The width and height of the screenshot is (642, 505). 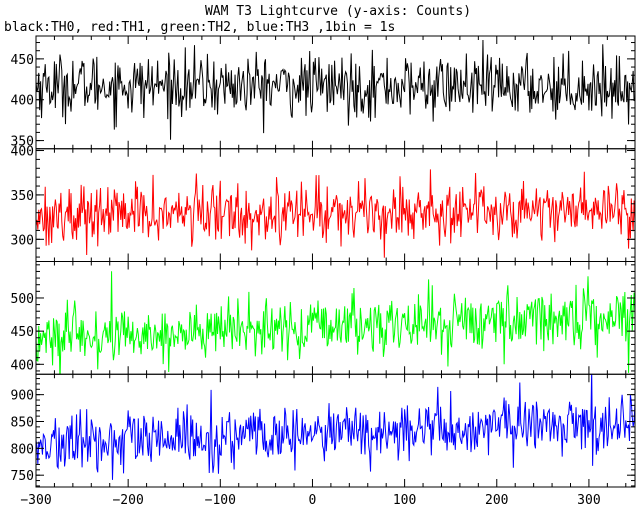 I want to click on y-tick-label: 850, so click(x=22, y=422).